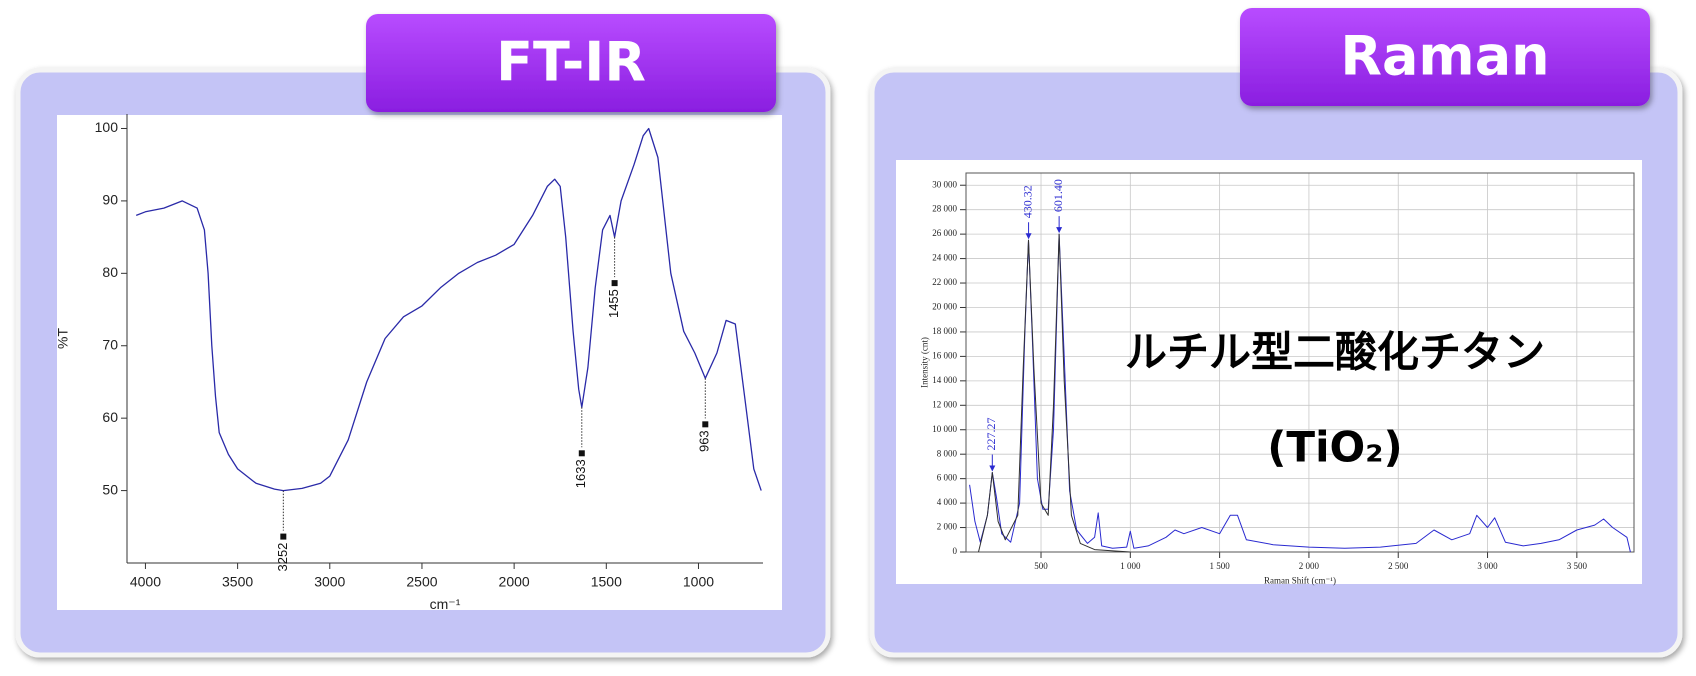 The image size is (1696, 676). What do you see at coordinates (944, 380) in the screenshot?
I see `y-tick-label: 14 000` at bounding box center [944, 380].